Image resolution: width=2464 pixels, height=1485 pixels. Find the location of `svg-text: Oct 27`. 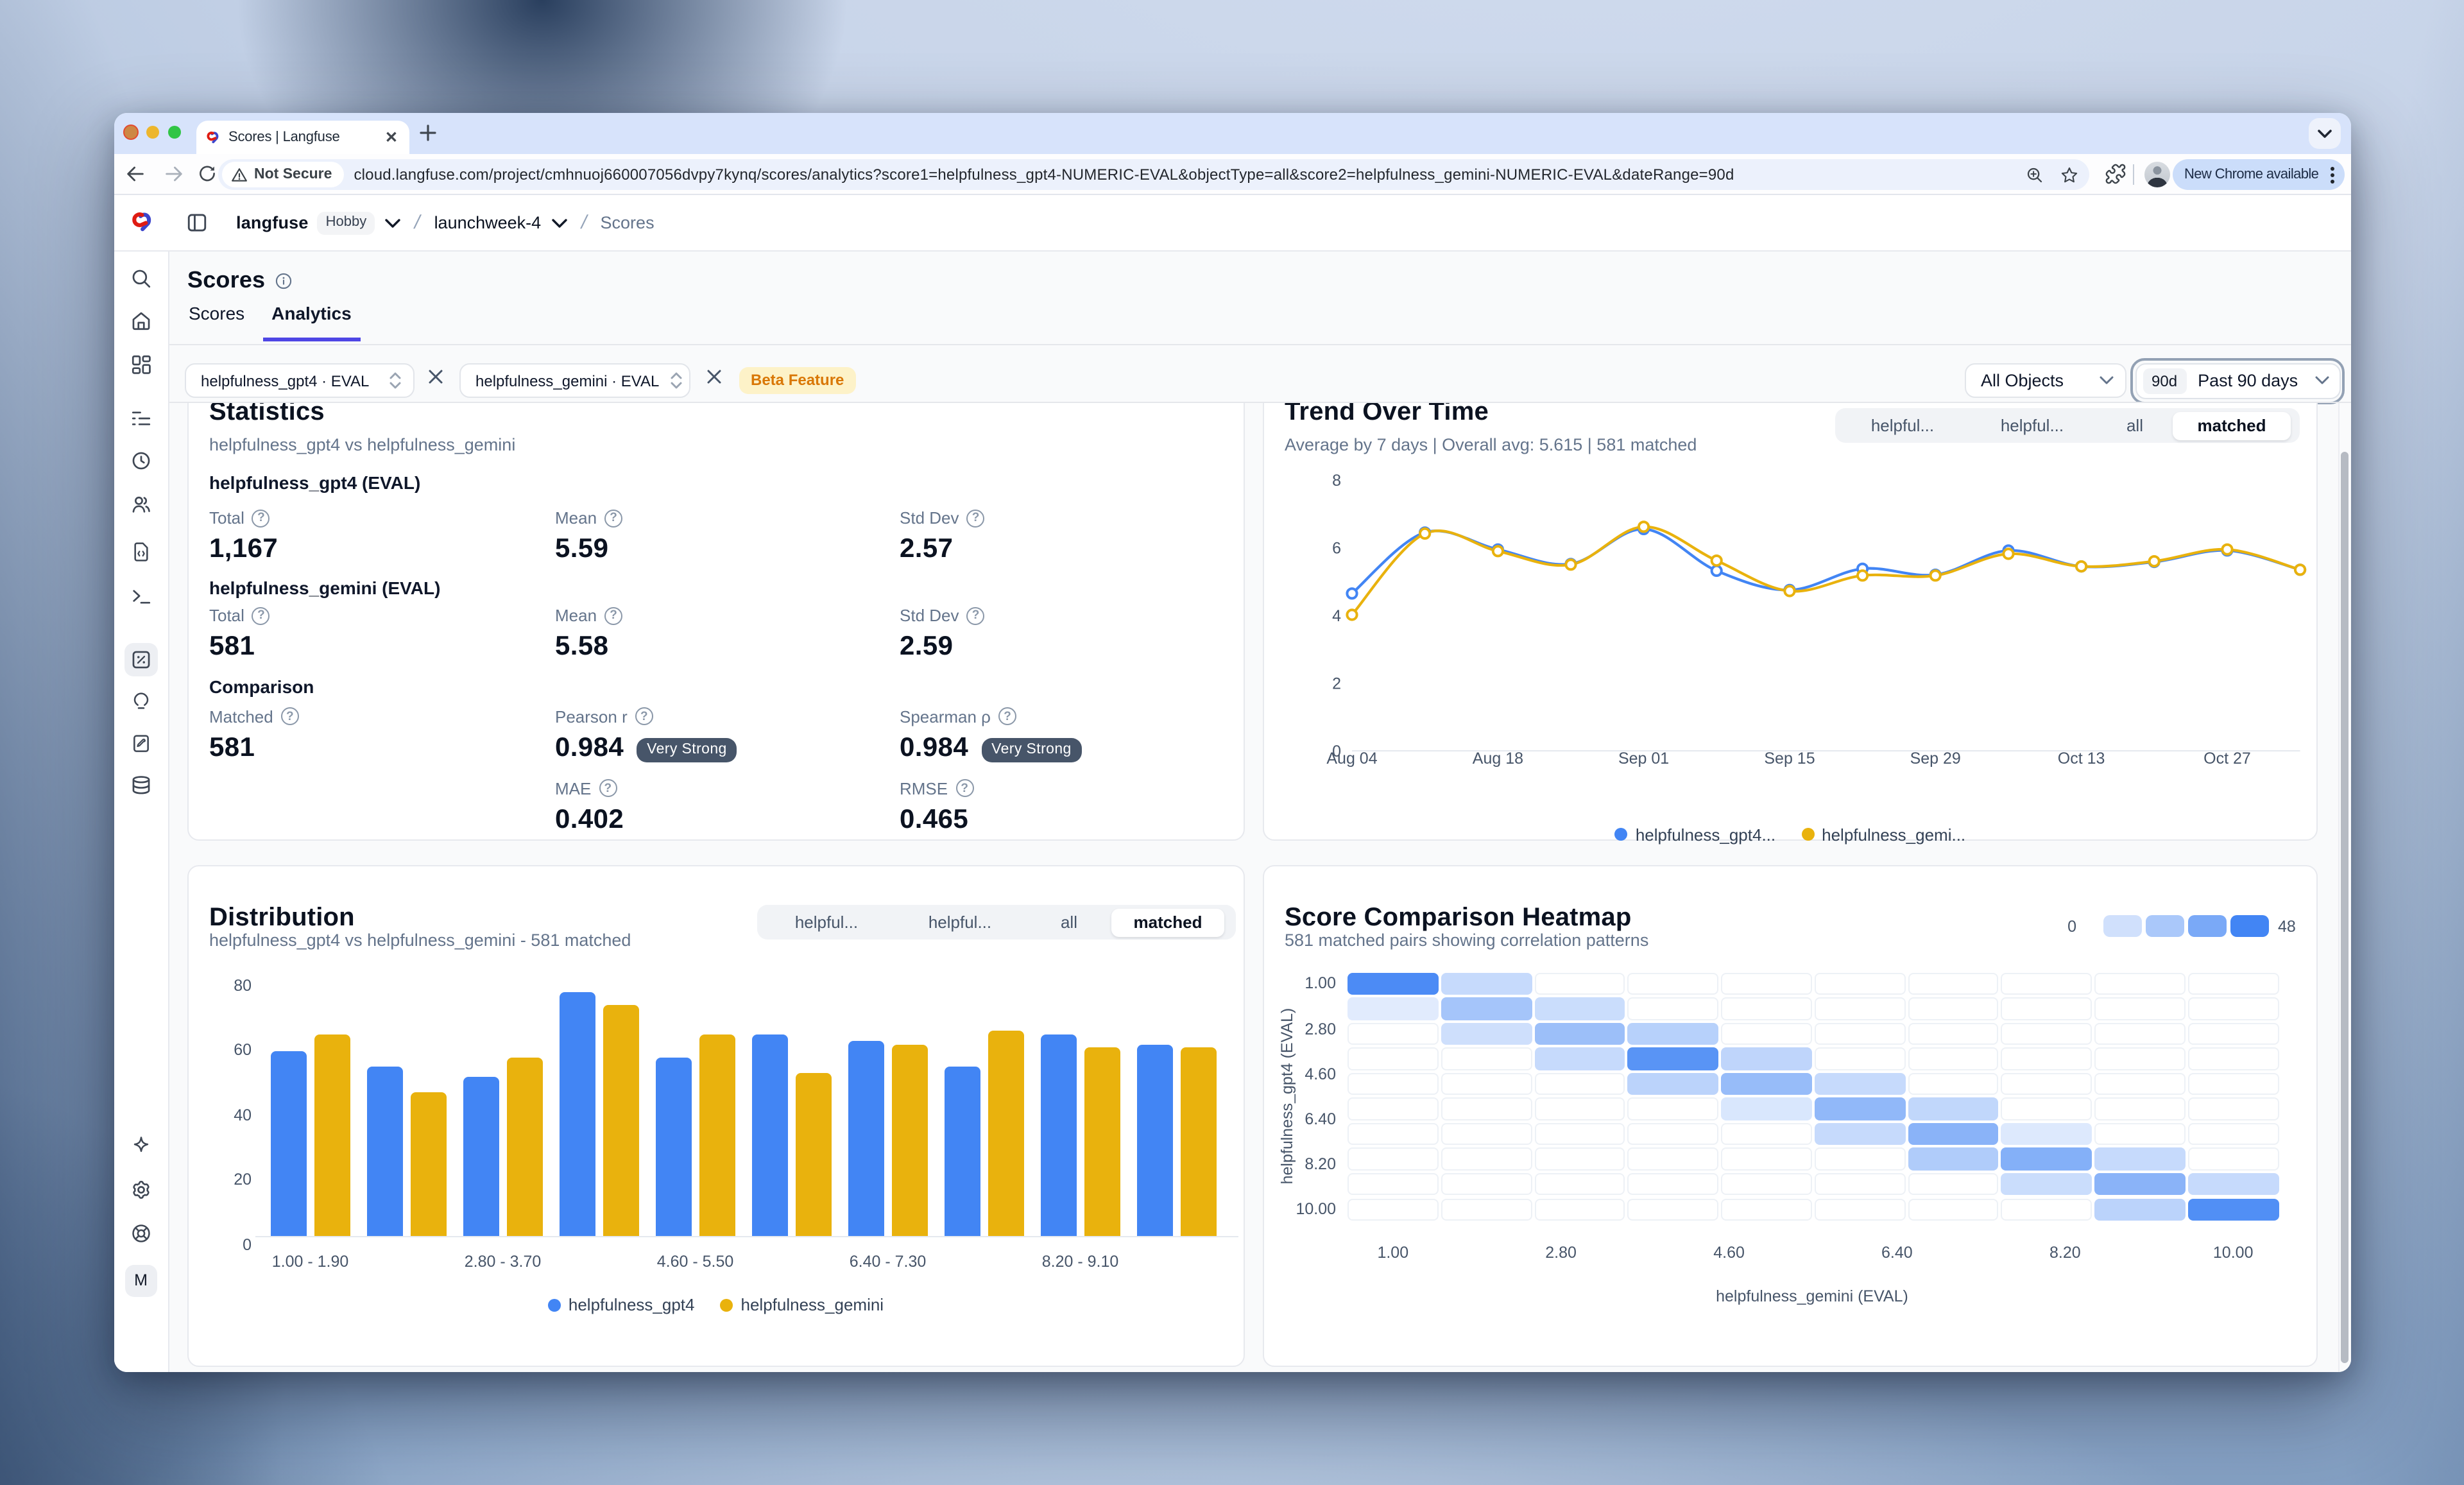

svg-text: Oct 27 is located at coordinates (2227, 758).